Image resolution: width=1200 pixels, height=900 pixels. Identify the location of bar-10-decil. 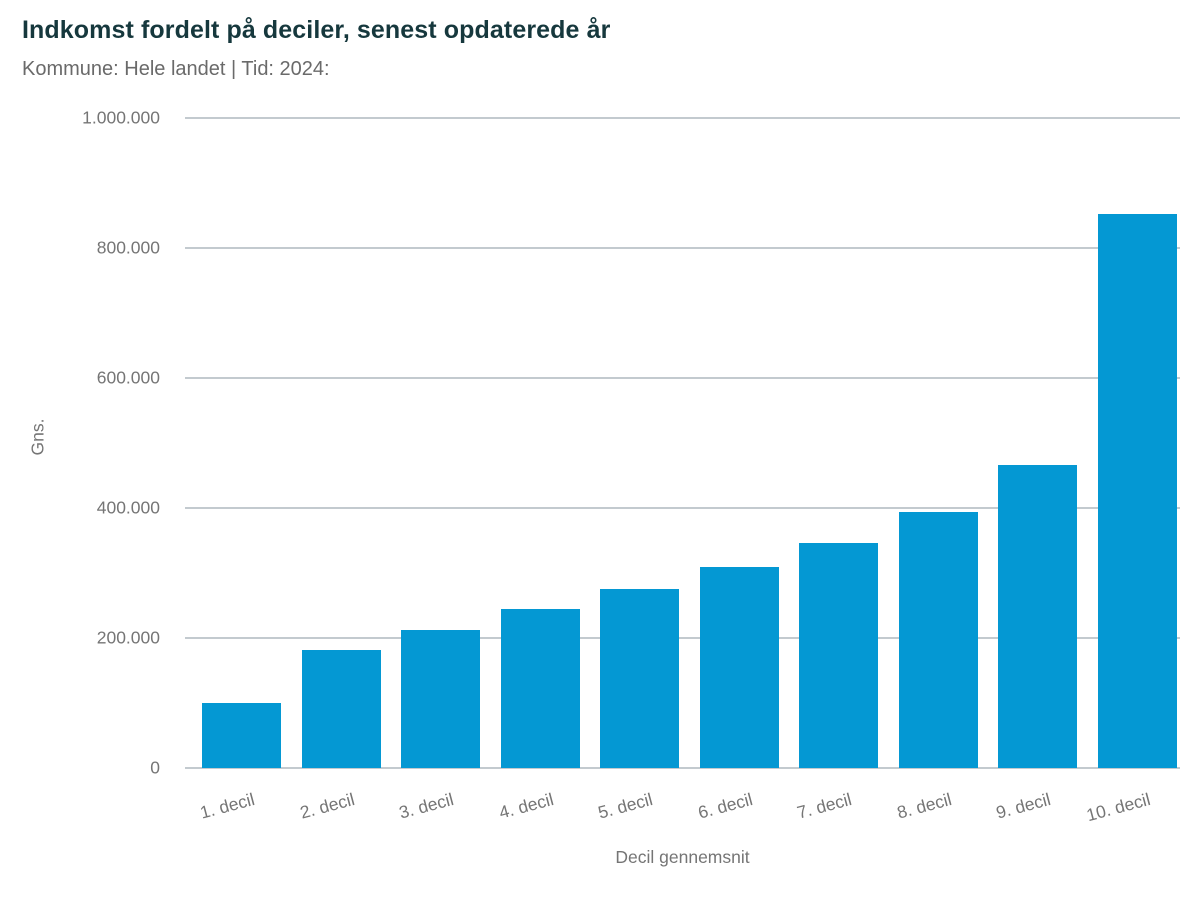
(1137, 491).